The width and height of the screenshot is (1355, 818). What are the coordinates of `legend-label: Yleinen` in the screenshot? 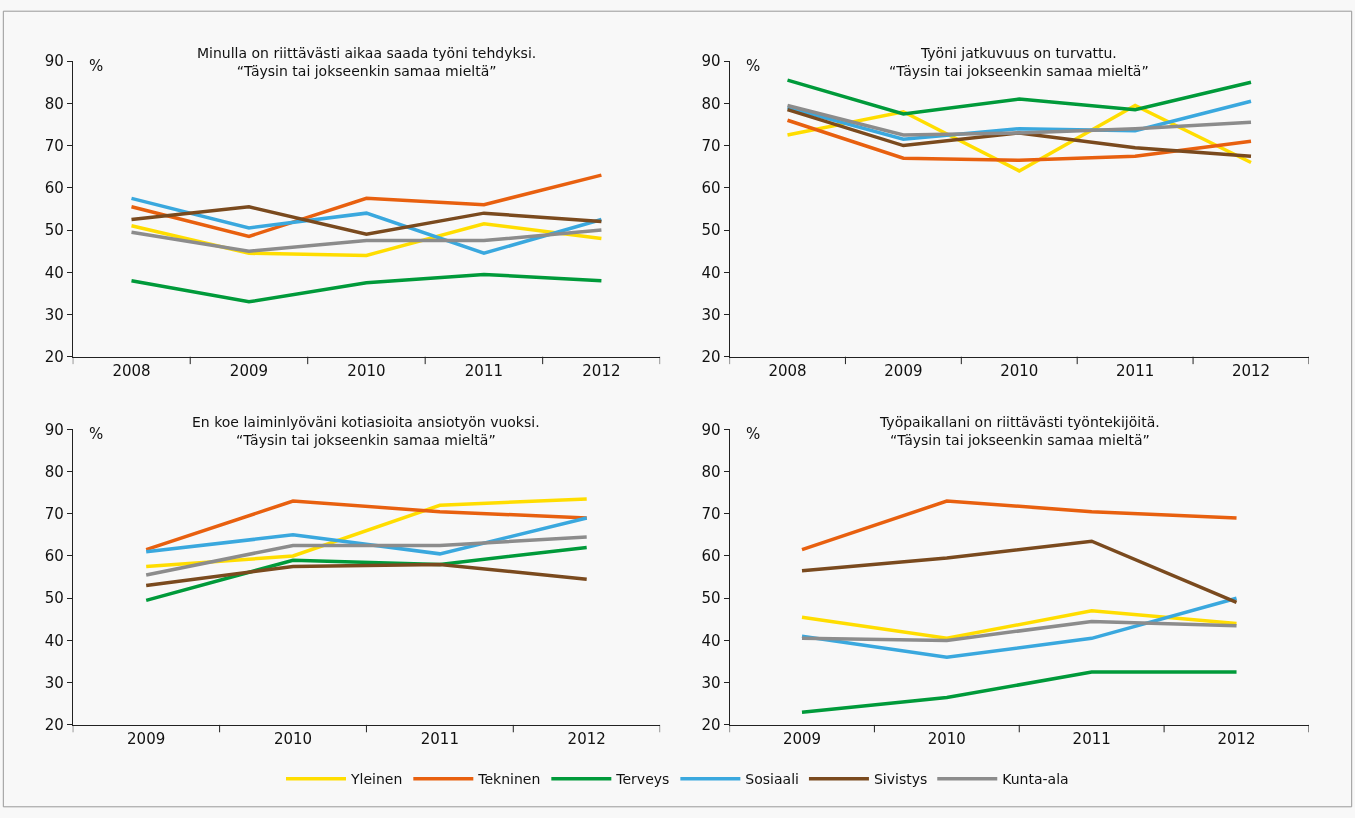 It's located at (376, 779).